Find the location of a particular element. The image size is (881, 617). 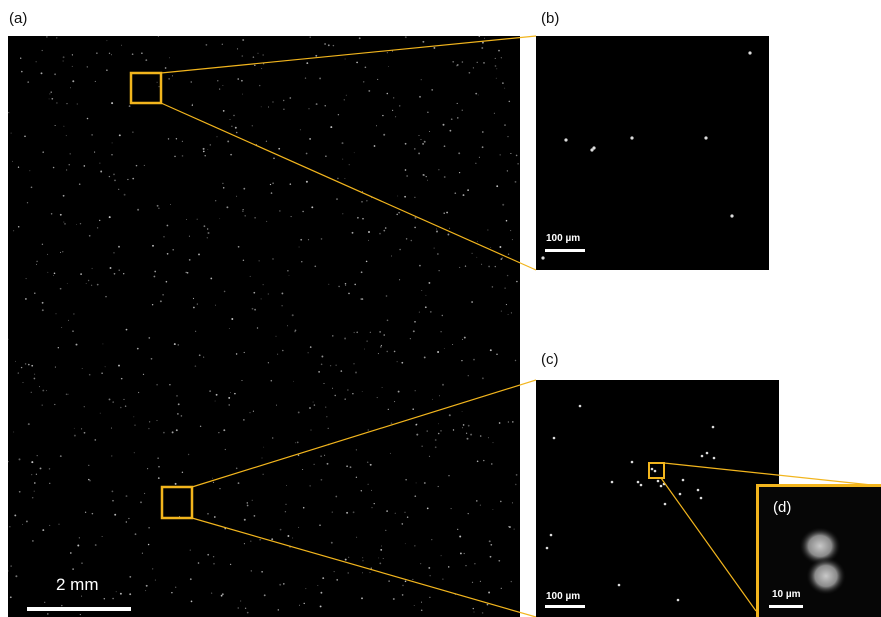

panel-d-scale-label: 10 µm is located at coordinates (786, 594).